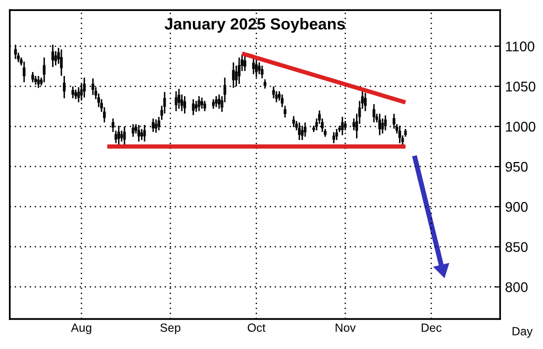 The height and width of the screenshot is (349, 543). What do you see at coordinates (254, 25) in the screenshot?
I see `chart-title: January 2025 Soybeans` at bounding box center [254, 25].